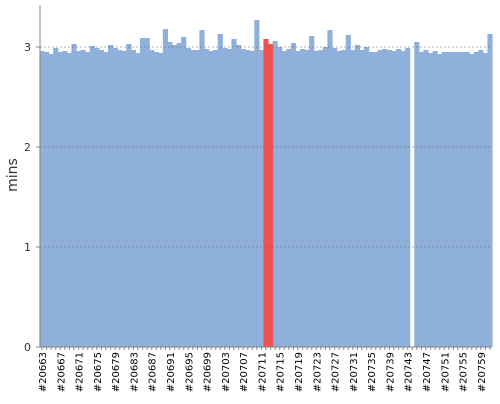  I want to click on y-tick-label: 2, so click(27, 147).